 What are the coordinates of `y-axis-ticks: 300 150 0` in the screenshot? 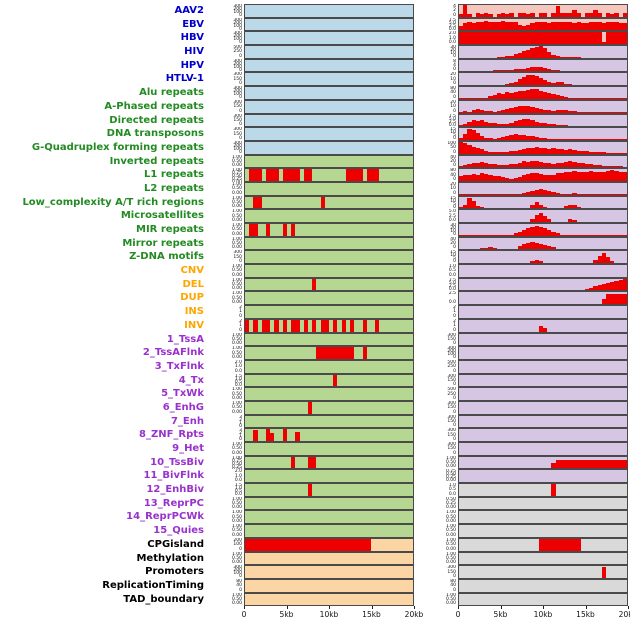 It's located at (226, 107).